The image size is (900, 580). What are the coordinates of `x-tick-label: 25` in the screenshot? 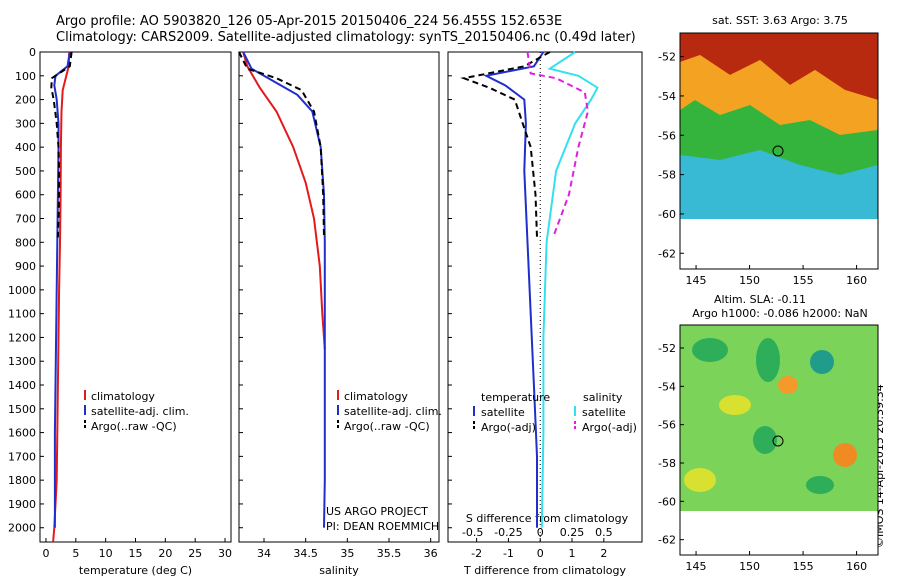 It's located at (195, 553).